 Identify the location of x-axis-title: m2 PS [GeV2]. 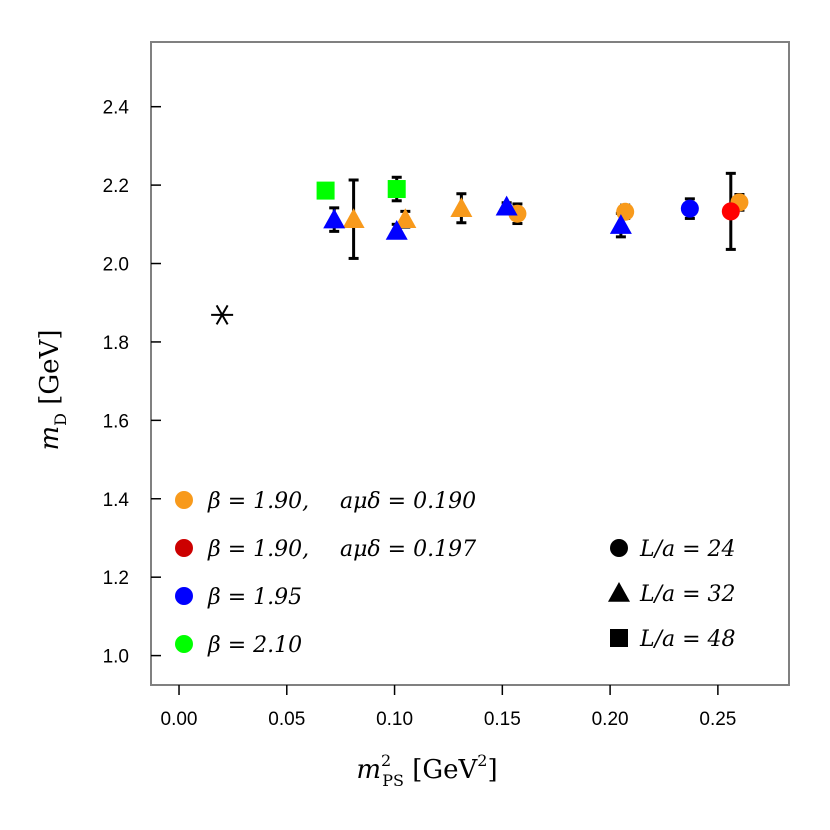
(426, 770).